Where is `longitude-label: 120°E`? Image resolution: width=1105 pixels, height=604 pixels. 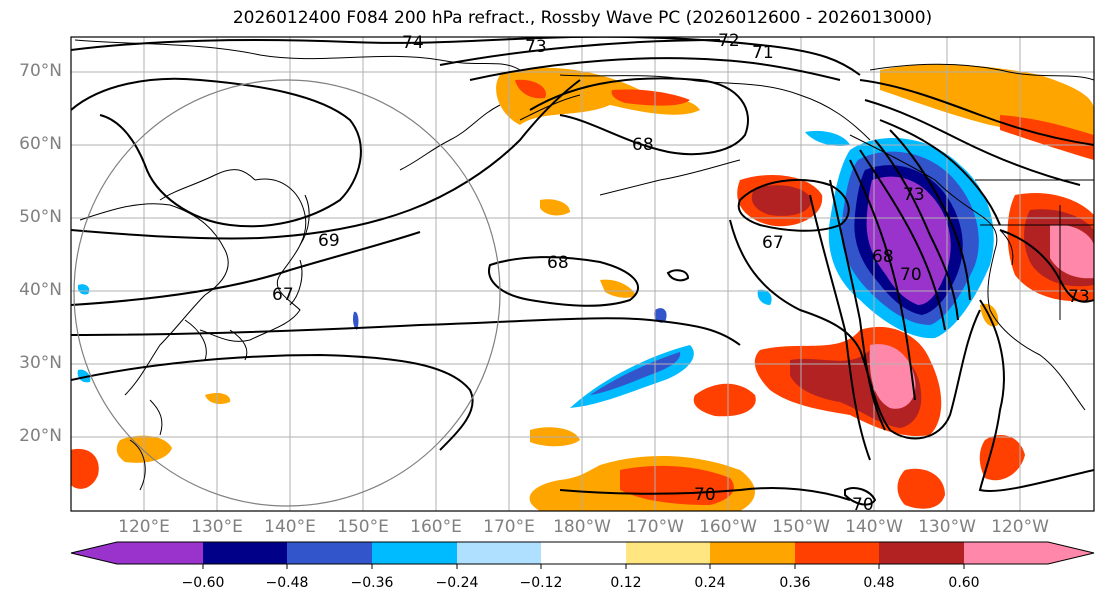 longitude-label: 120°E is located at coordinates (144, 527).